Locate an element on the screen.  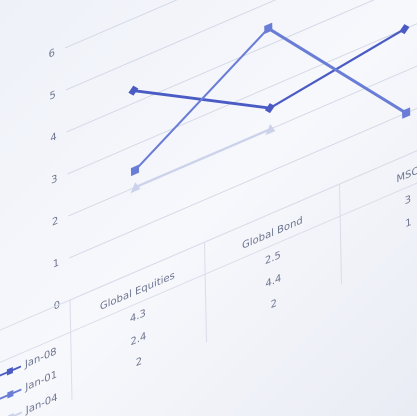
legend-swatch is located at coordinates (11, 413).